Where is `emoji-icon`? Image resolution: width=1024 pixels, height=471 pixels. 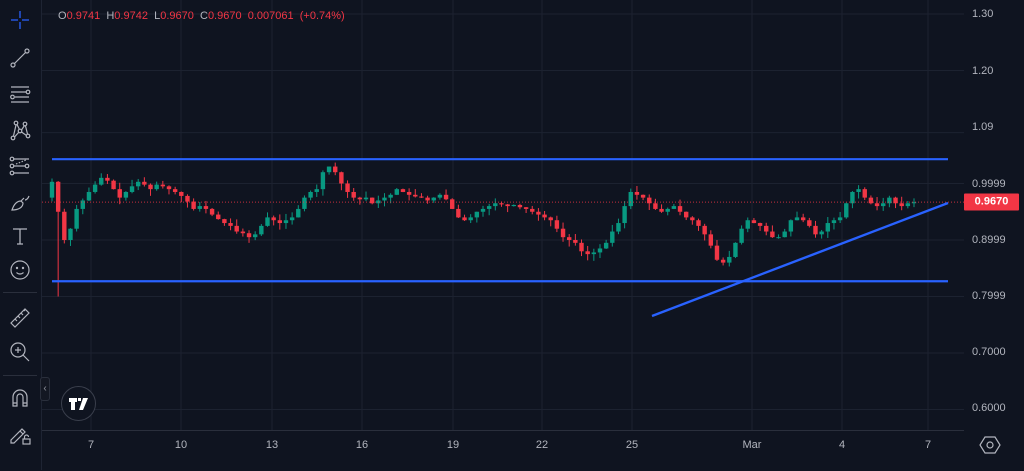 emoji-icon is located at coordinates (20, 270).